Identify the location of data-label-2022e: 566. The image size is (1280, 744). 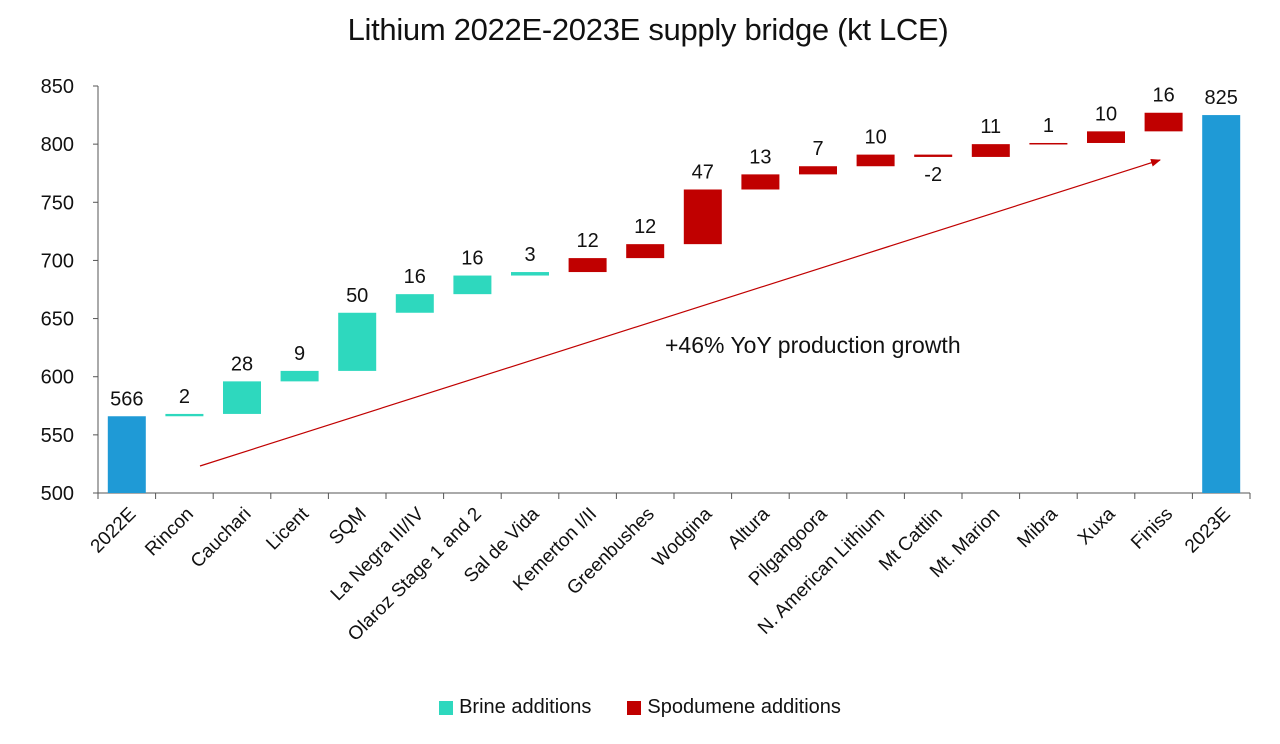
(126, 399).